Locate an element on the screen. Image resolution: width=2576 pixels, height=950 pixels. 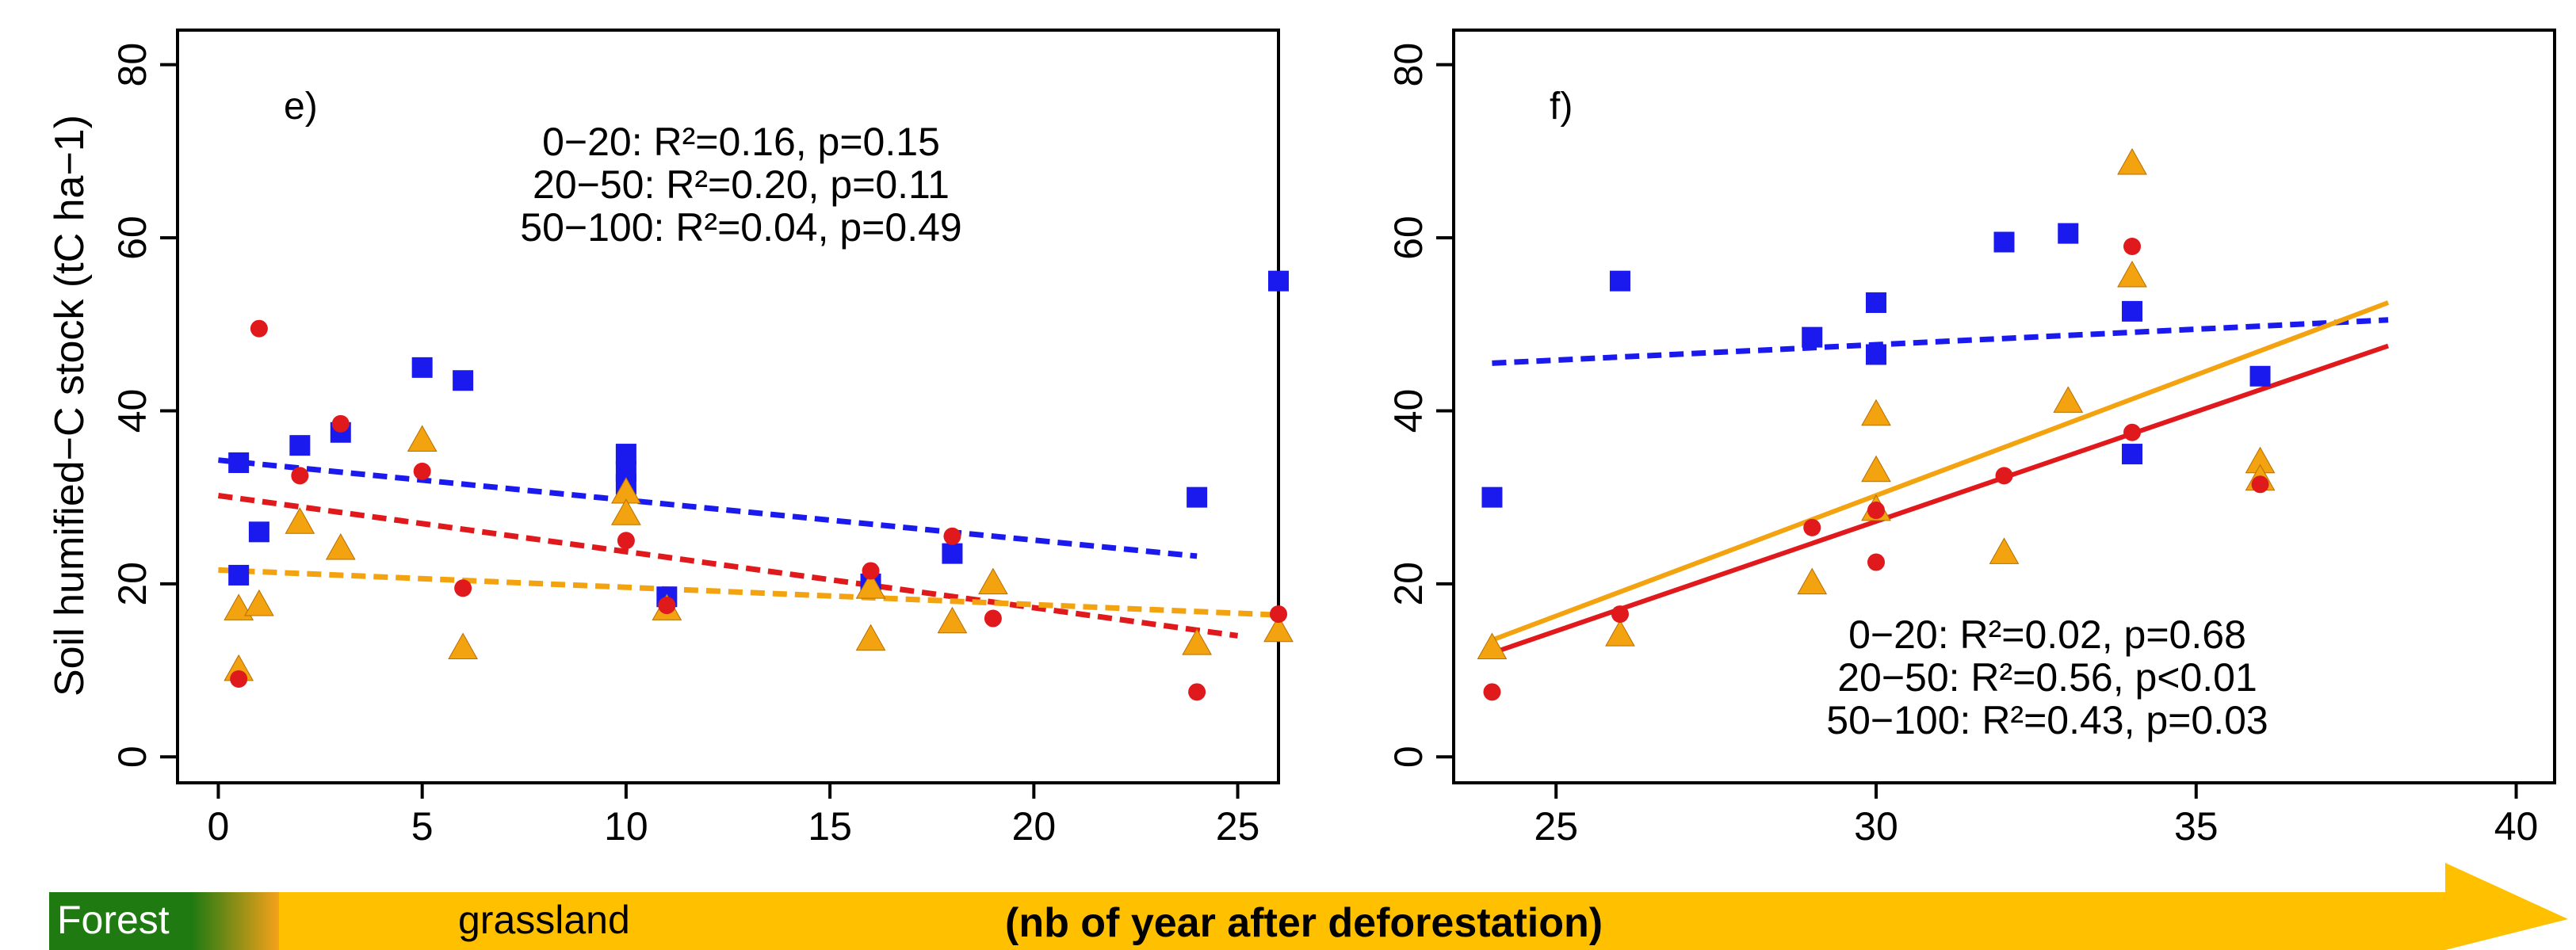
x-tick-label: 15 is located at coordinates (830, 827).